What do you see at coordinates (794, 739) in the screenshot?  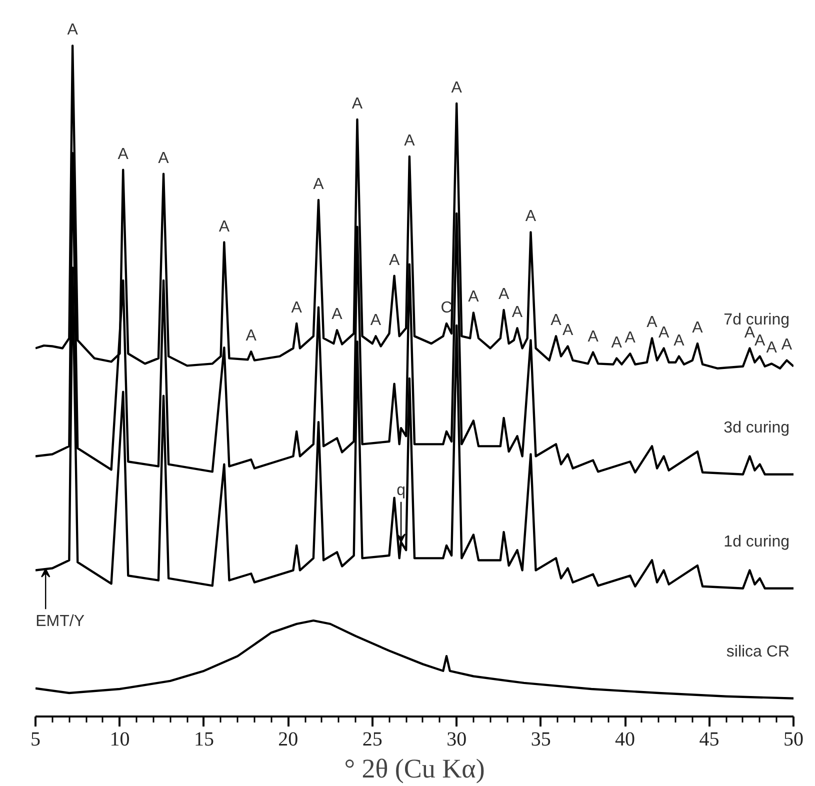 I see `x-tick-label: 50` at bounding box center [794, 739].